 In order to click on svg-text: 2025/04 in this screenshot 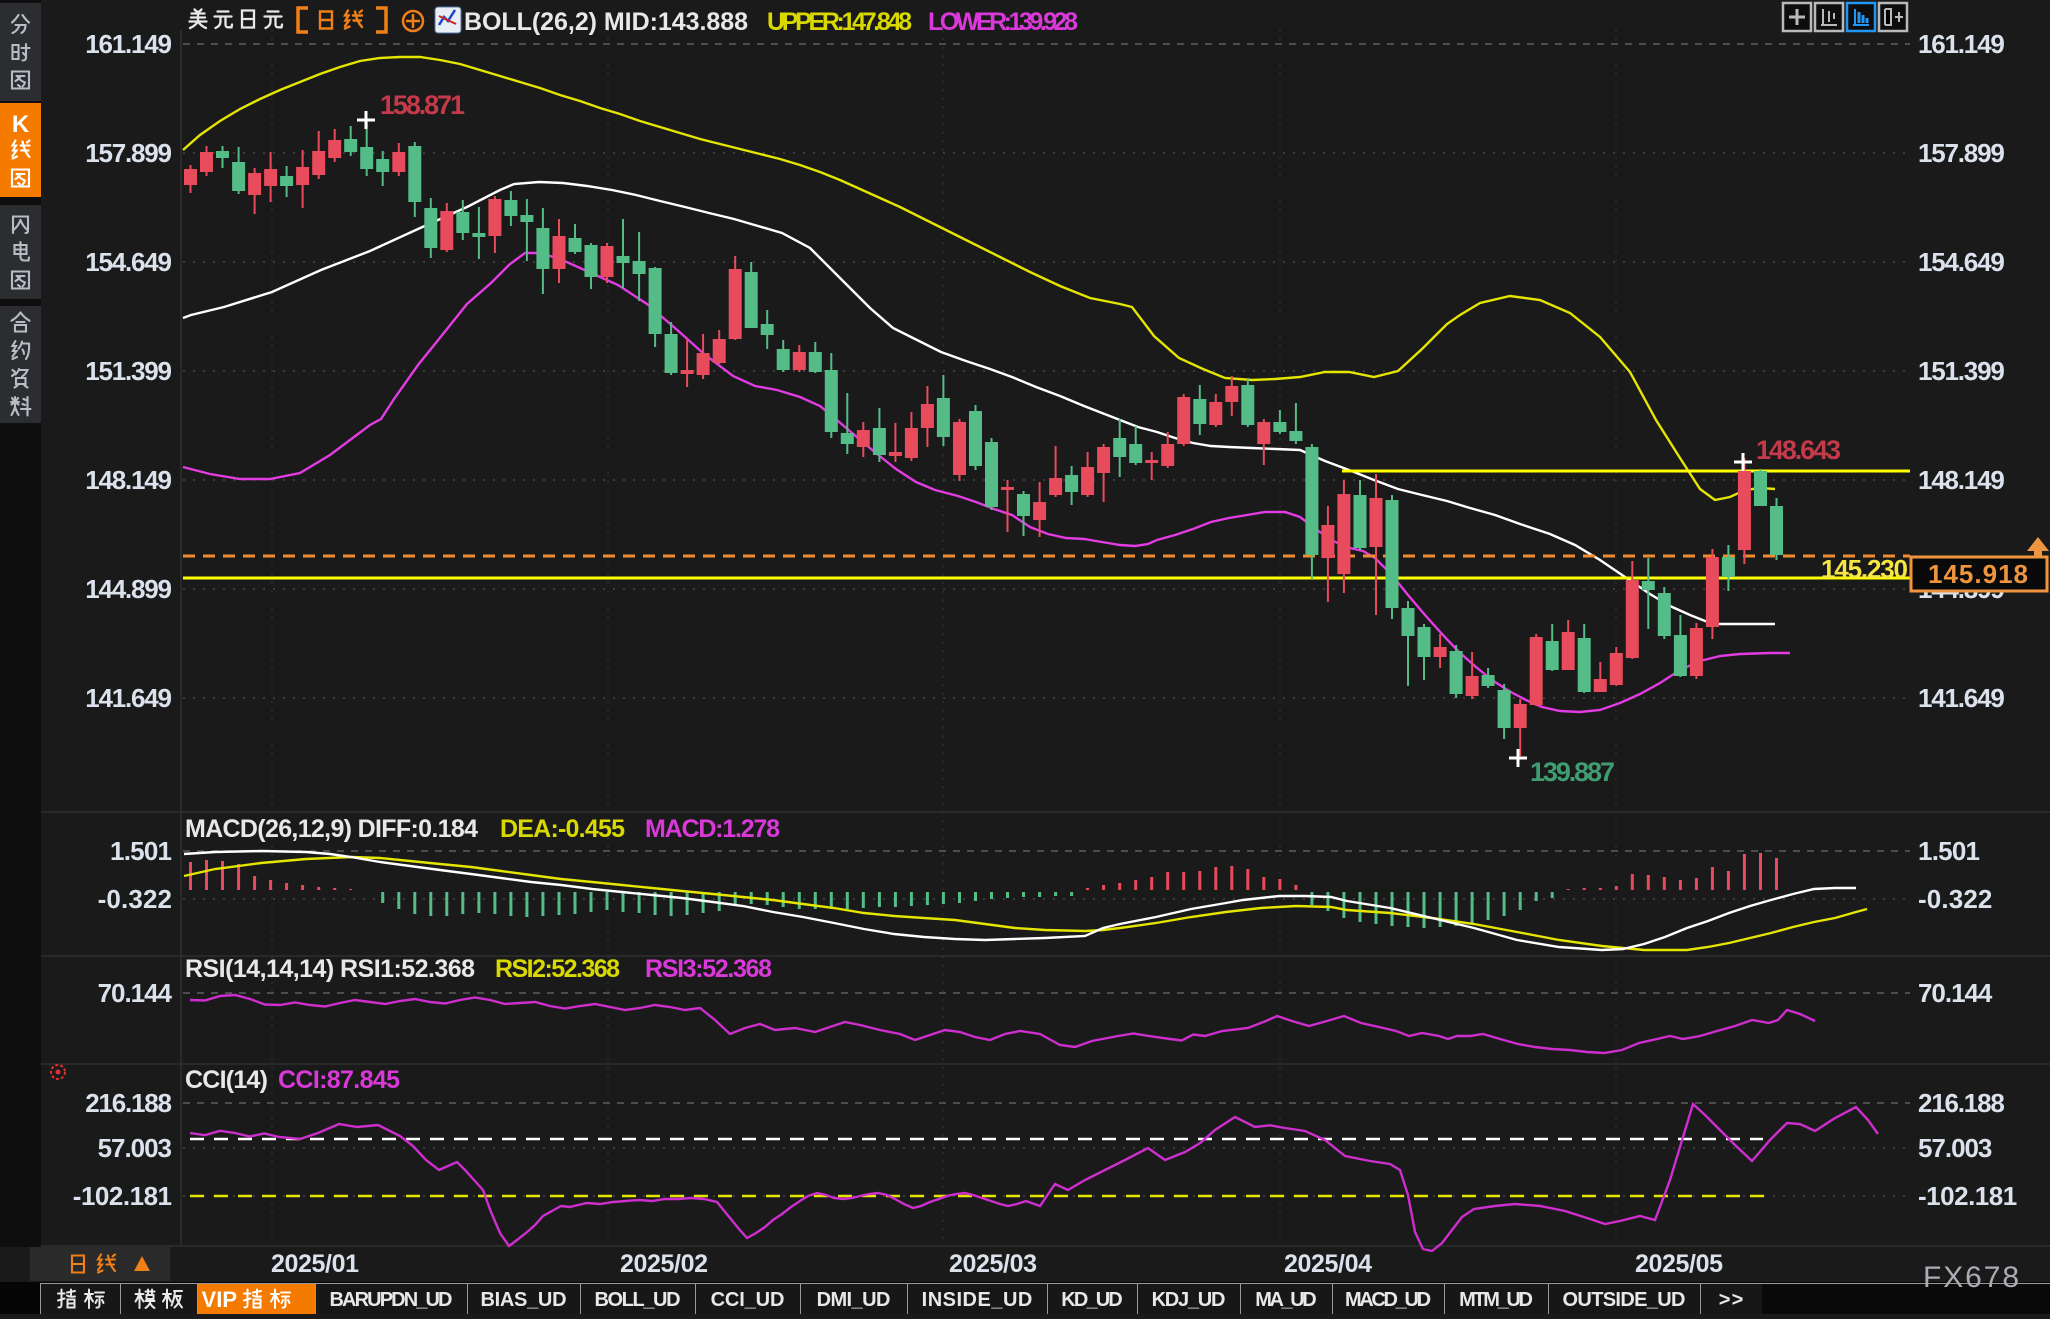, I will do `click(1328, 1264)`.